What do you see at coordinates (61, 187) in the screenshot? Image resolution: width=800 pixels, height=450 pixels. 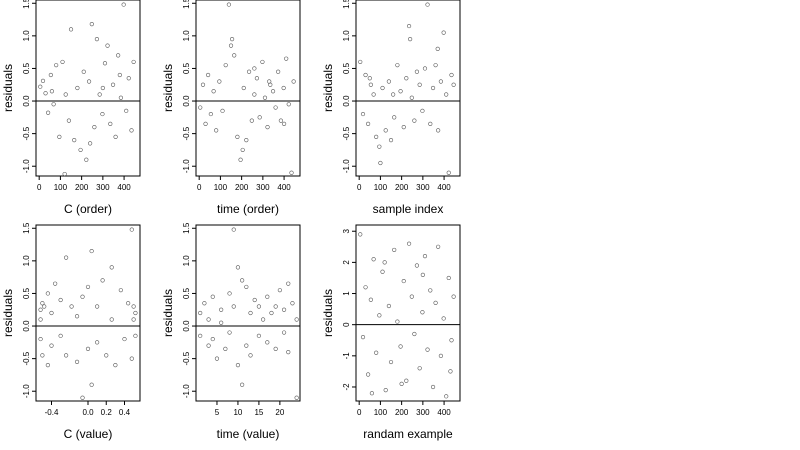 I see `x-tick-label: 100` at bounding box center [61, 187].